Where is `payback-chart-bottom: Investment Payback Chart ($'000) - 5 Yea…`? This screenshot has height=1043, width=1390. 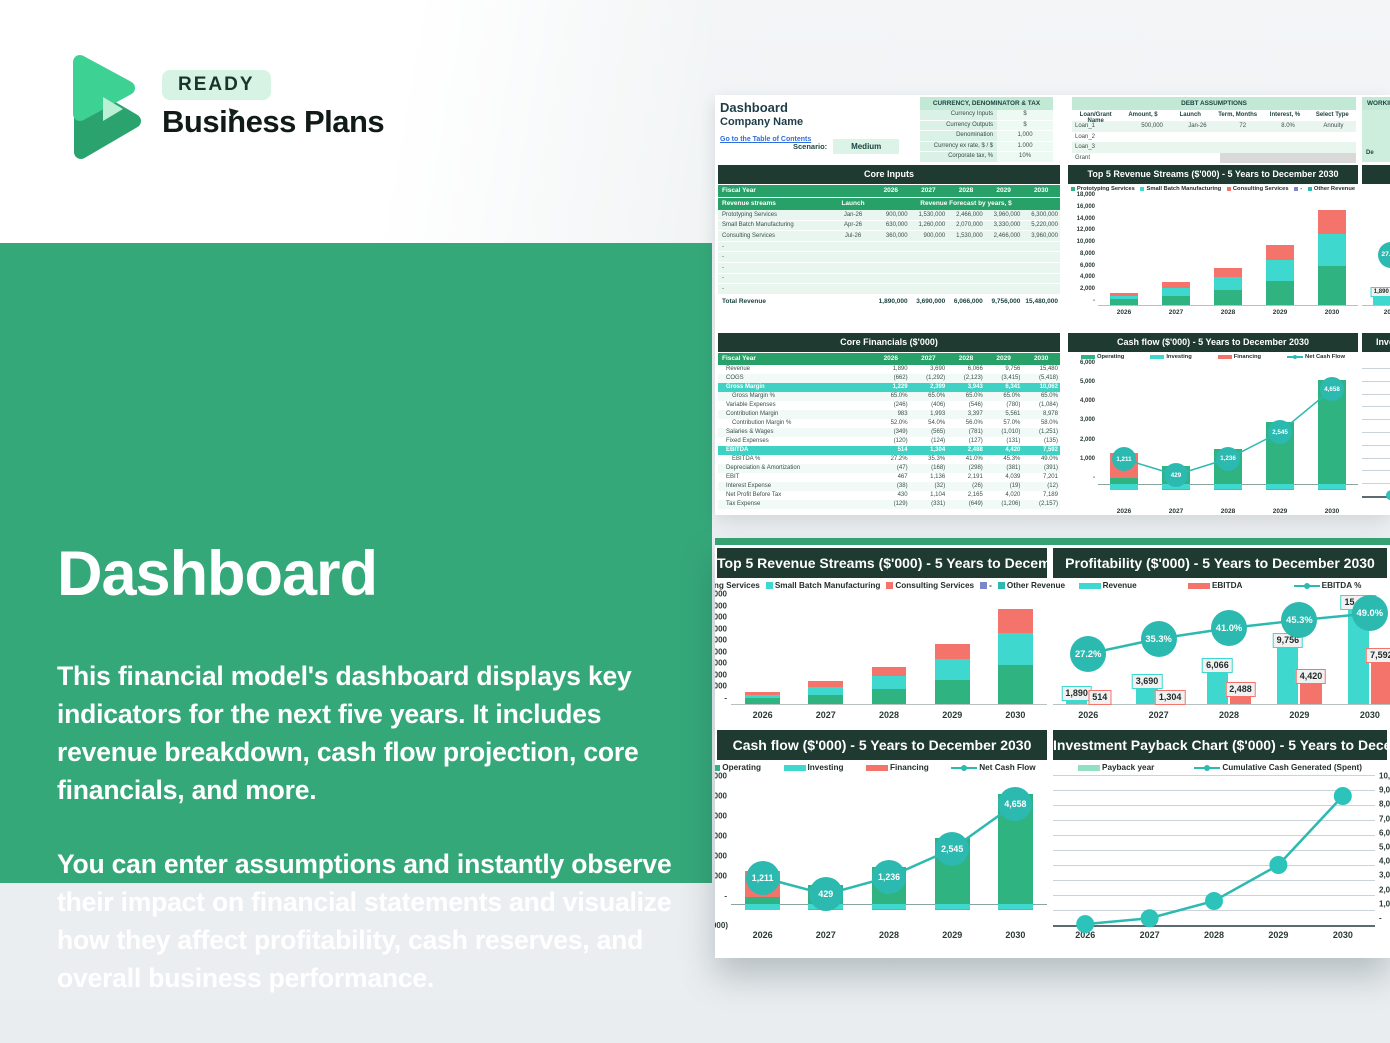
payback-chart-bottom: Investment Payback Chart ($'000) - 5 Yea… is located at coordinates (1221, 835).